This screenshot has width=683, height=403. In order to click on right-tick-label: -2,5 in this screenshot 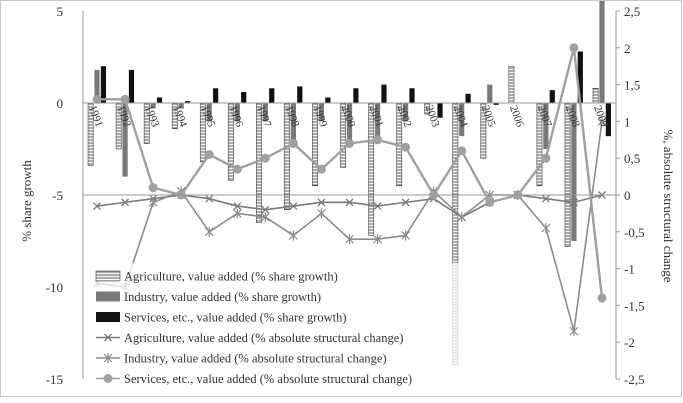, I will do `click(634, 379)`.